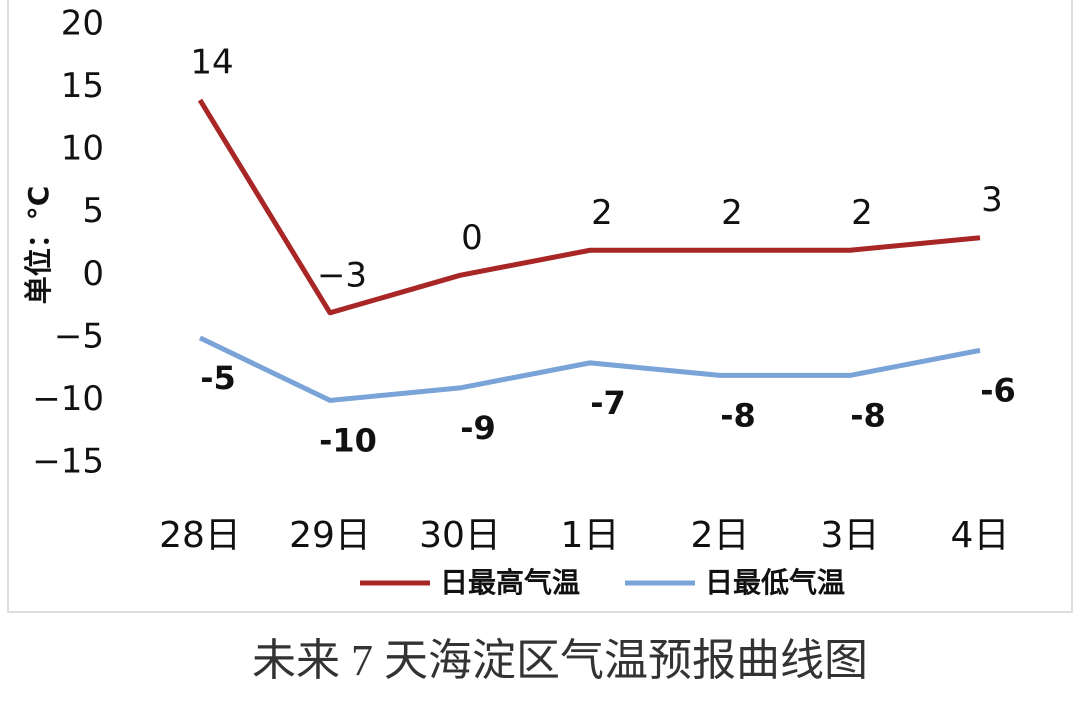 The height and width of the screenshot is (708, 1080). Describe the element at coordinates (348, 440) in the screenshot. I see `data-label: -10` at that location.